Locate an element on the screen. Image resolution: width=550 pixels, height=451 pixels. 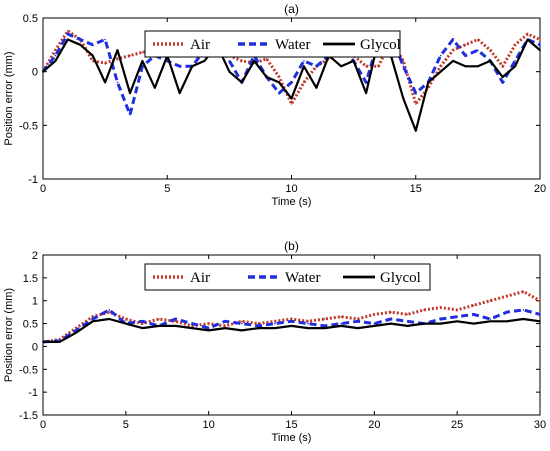
chart1-legend-box is located at coordinates (287, 277).